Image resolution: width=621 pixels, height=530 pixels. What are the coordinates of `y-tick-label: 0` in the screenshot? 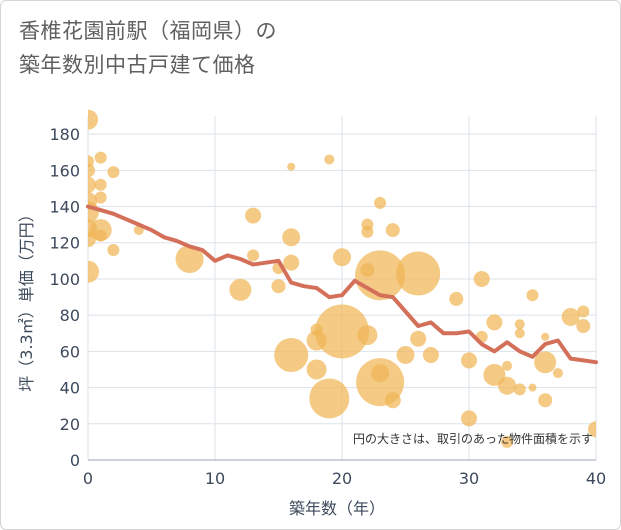 It's located at (75, 460).